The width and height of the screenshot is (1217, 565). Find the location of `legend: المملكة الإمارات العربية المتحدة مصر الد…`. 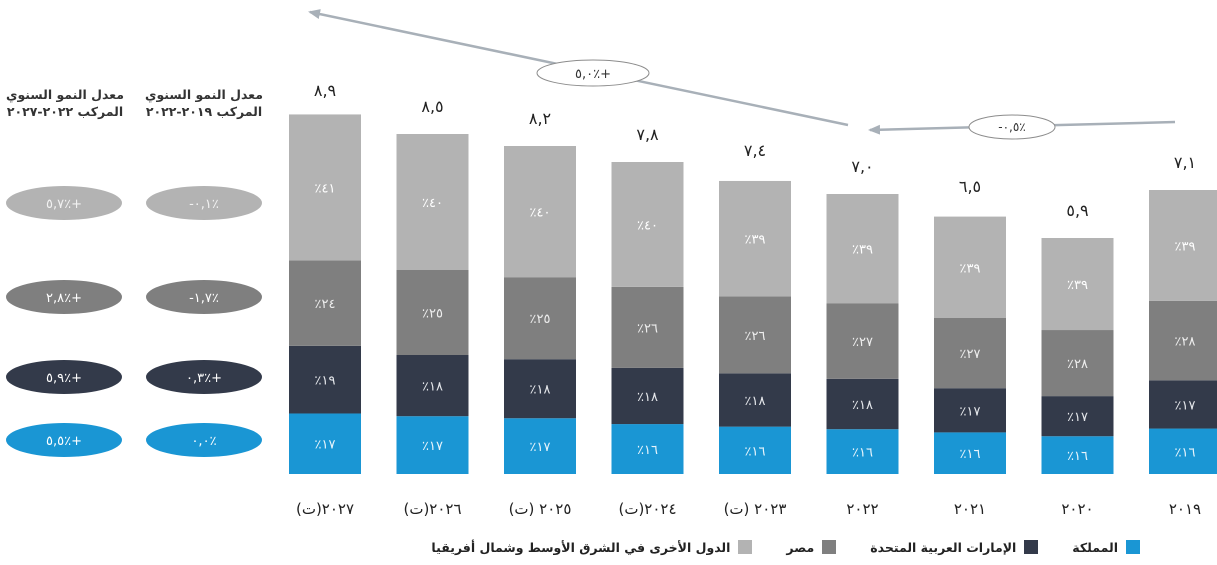

legend: المملكة الإمارات العربية المتحدة مصر الد… is located at coordinates (755, 547).